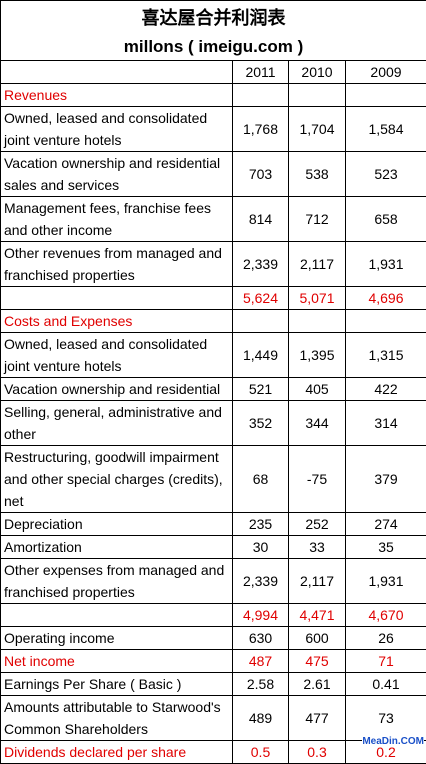 This screenshot has height=764, width=426. I want to click on header-cell, so click(117, 72).